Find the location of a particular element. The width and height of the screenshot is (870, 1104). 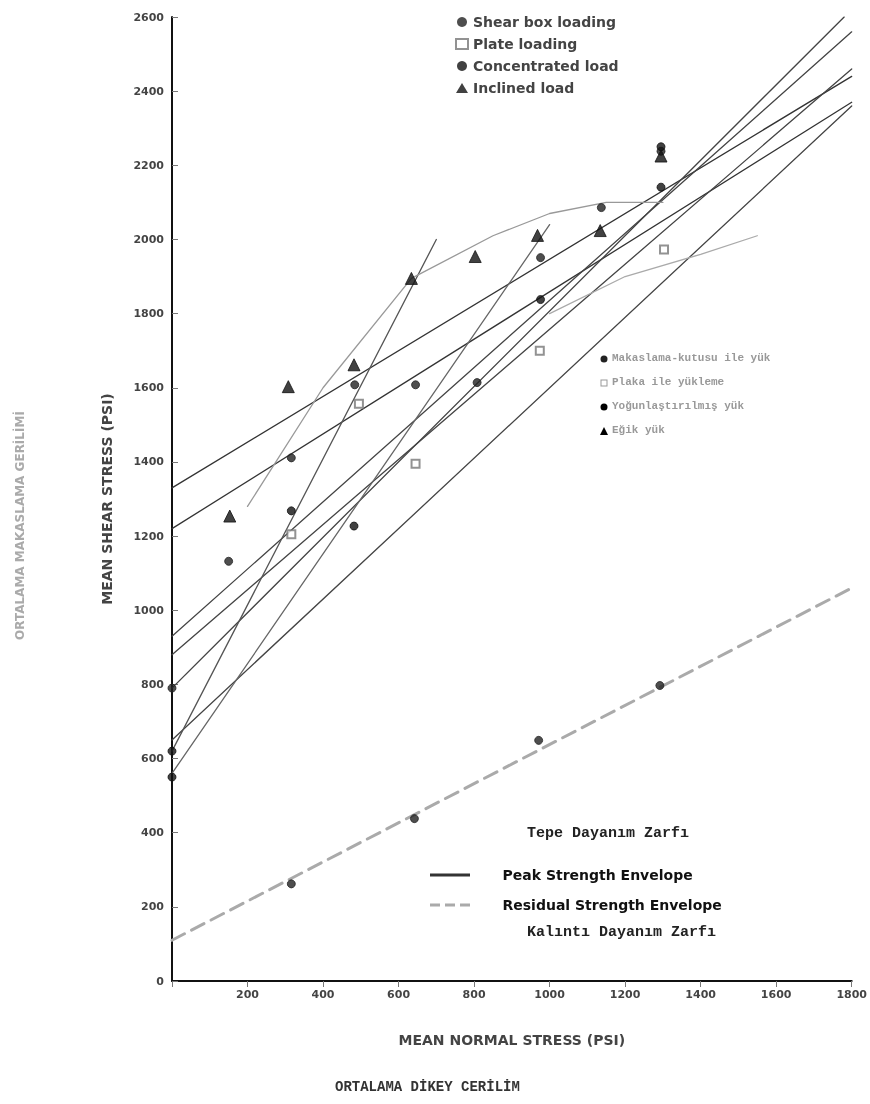

y-tick-label: 1200 is located at coordinates (149, 536).